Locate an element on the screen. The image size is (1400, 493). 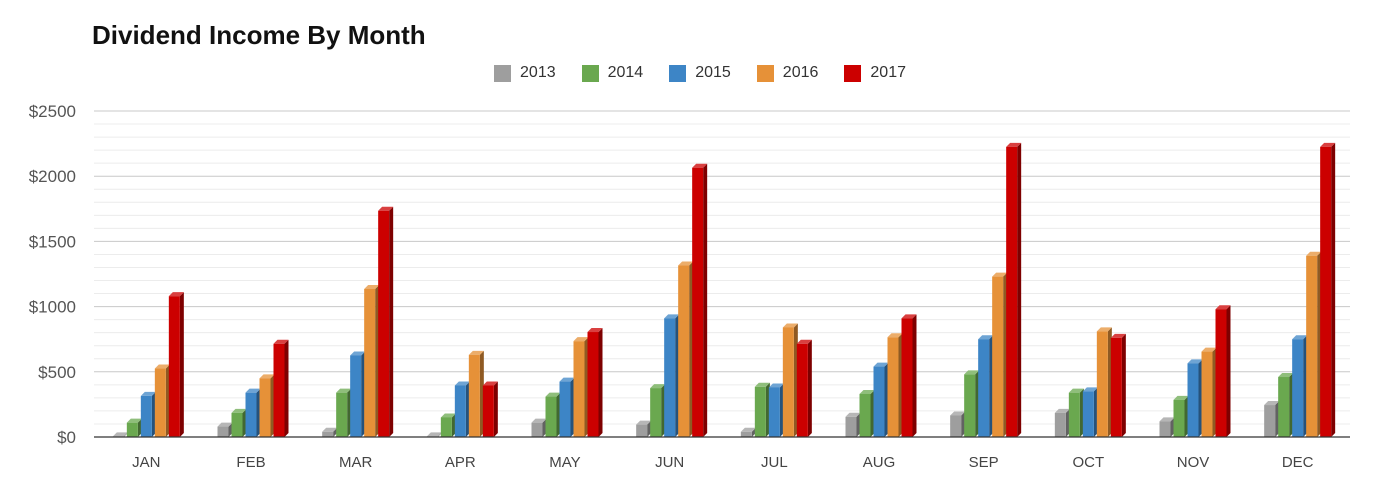
legend-label-2014: 2014 is located at coordinates (625, 72).